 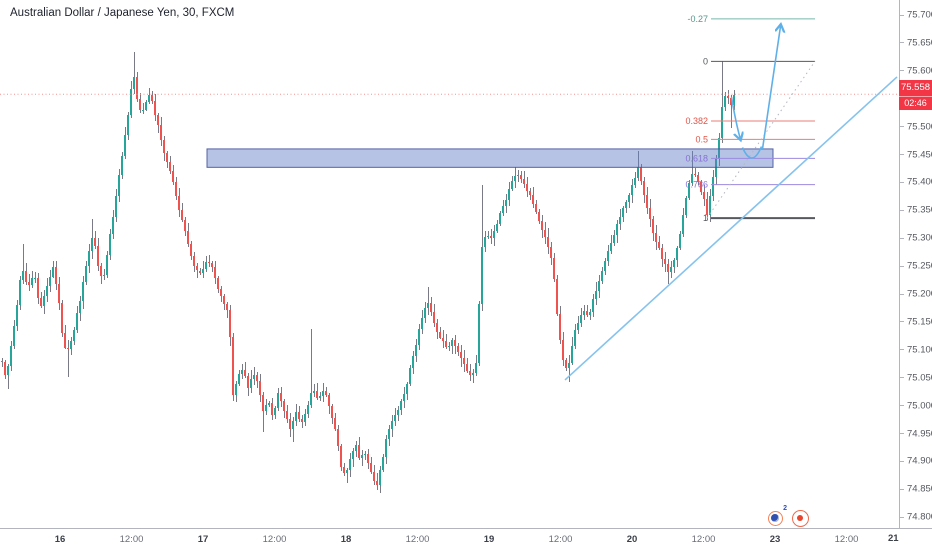 What do you see at coordinates (919, 15) in the screenshot?
I see `price-axis-label: 75.700` at bounding box center [919, 15].